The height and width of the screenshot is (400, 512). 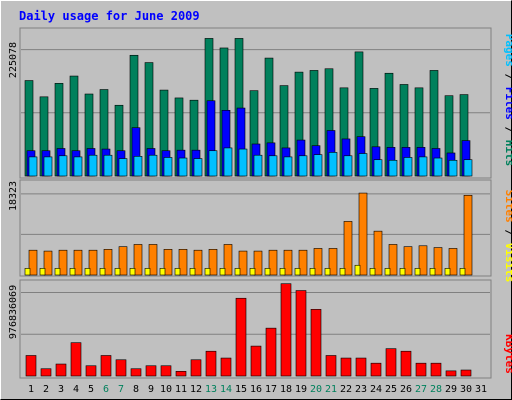 What do you see at coordinates (13, 312) in the screenshot?
I see `kbytes-y-tick-label: 976836069` at bounding box center [13, 312].